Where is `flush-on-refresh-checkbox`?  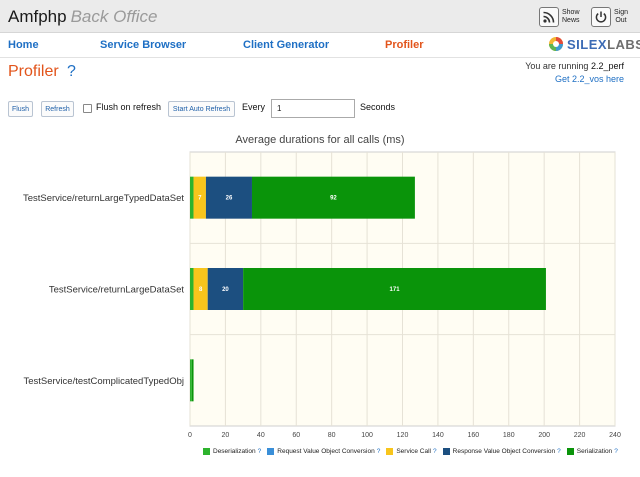
flush-on-refresh-checkbox is located at coordinates (87, 108).